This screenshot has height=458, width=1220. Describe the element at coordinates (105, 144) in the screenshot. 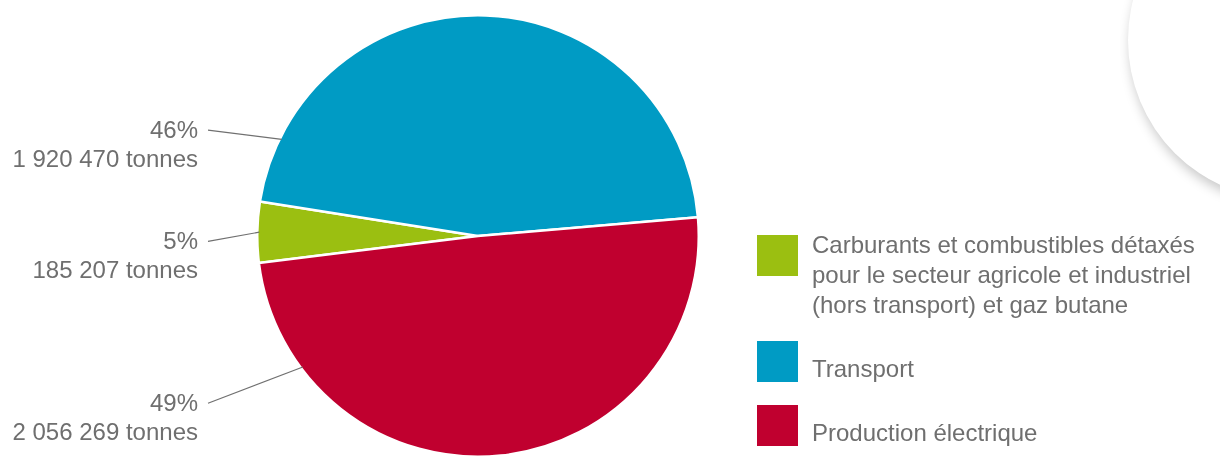

I see `data-label: 46% 1 920 470 tonnes` at that location.